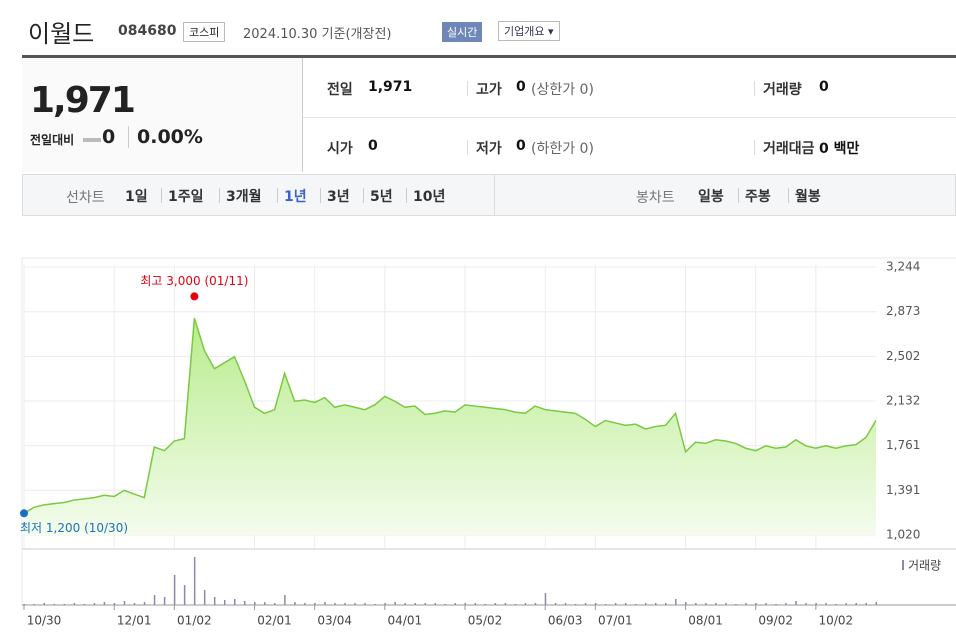 The width and height of the screenshot is (956, 641). I want to click on y-tick-label: 2,873, so click(903, 311).